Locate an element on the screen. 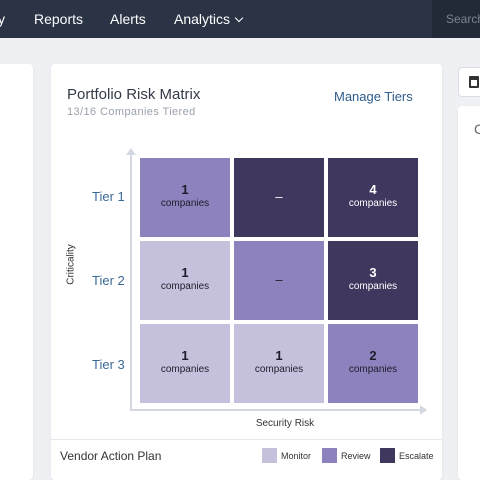 The image size is (480, 480). y-axis-label: Criticality is located at coordinates (71, 264).